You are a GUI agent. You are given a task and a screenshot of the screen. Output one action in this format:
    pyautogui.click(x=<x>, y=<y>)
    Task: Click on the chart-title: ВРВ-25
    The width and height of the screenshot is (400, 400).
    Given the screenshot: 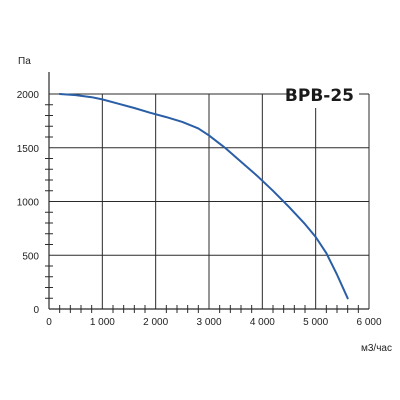 What is the action you would take?
    pyautogui.click(x=319, y=96)
    